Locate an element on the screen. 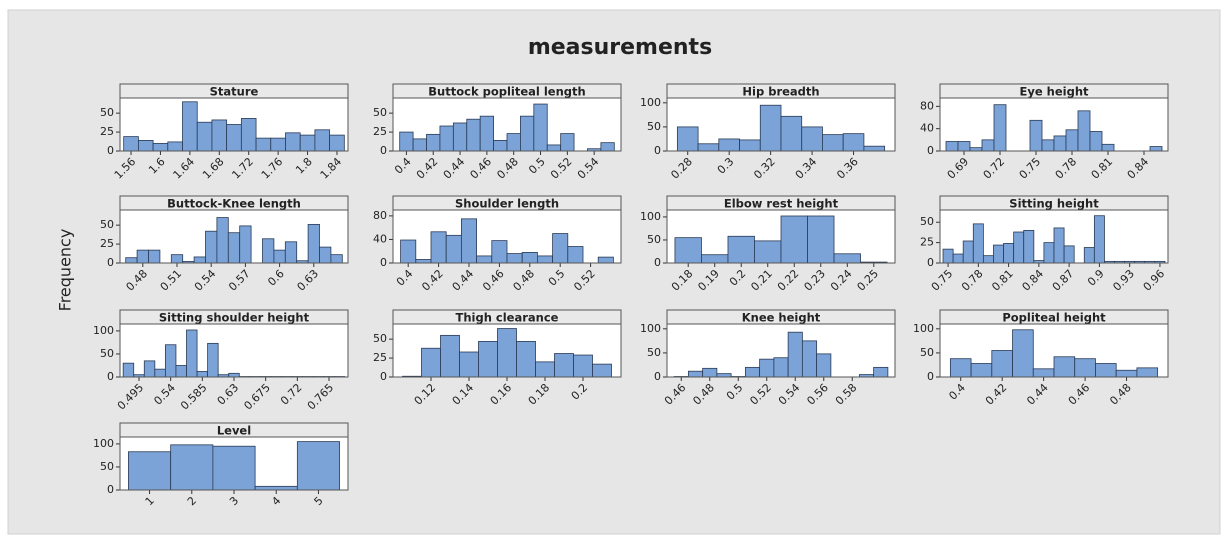 The width and height of the screenshot is (1228, 542). panel-title: Knee height is located at coordinates (781, 318).